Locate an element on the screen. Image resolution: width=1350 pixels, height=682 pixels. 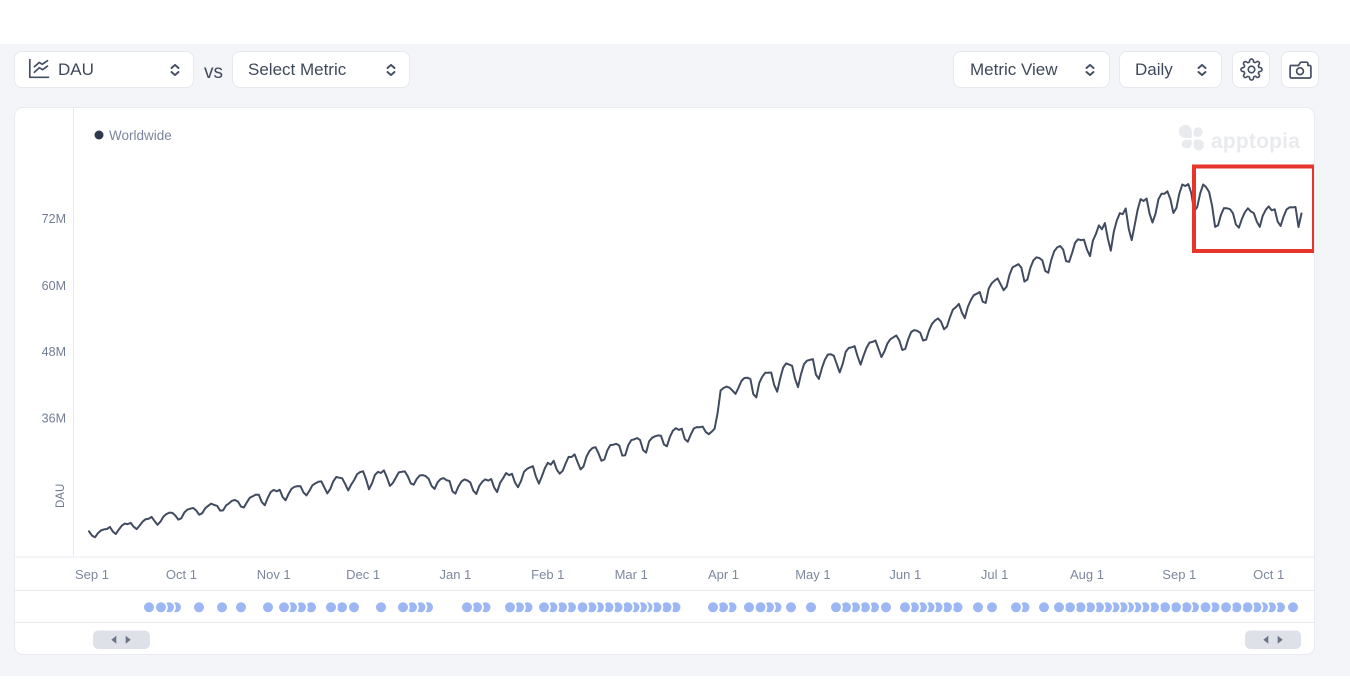
svg-text: 72M is located at coordinates (54, 219).